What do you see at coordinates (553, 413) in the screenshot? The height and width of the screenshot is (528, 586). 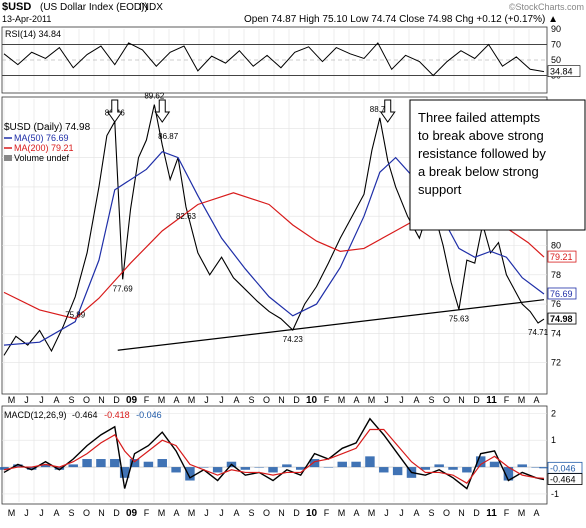 I see `macd-tick-label: 2` at bounding box center [553, 413].